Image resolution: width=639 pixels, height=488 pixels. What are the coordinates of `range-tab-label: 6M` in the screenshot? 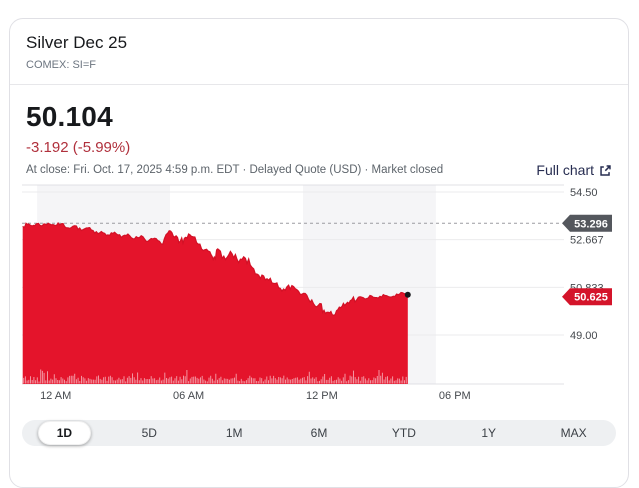 It's located at (319, 433).